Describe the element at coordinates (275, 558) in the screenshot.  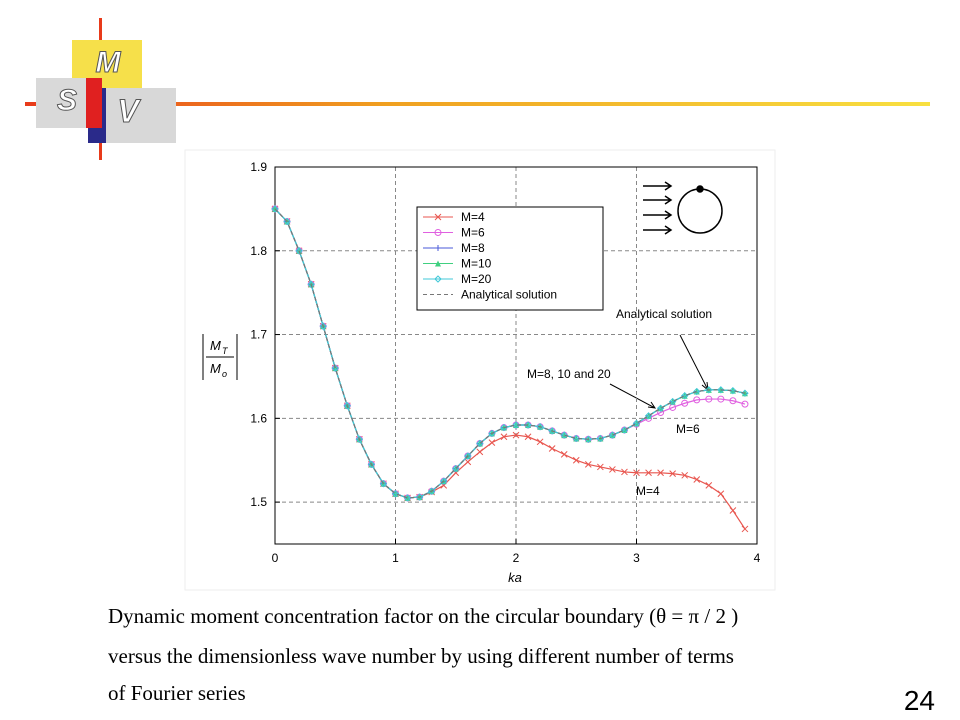
I see `x-tick-label: 0` at that location.